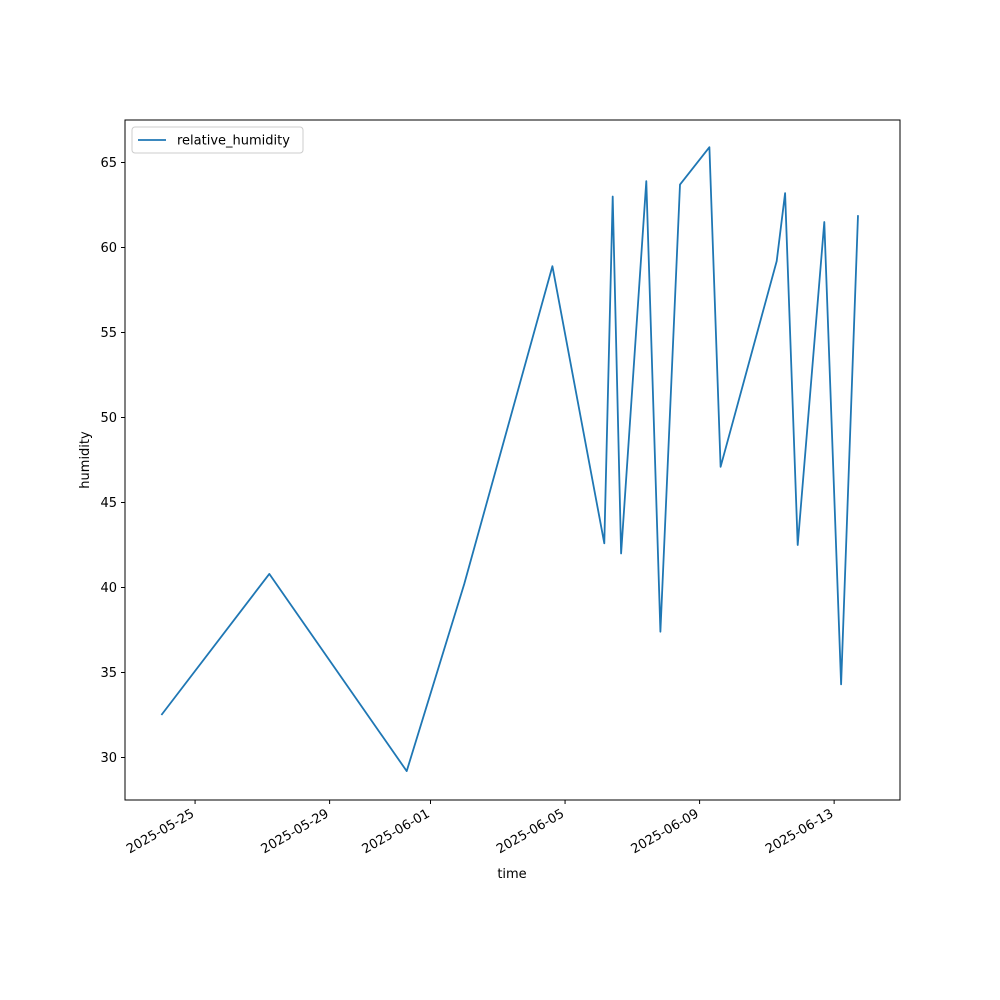 This screenshot has width=1000, height=1000. I want to click on y-tick-label: 60, so click(108, 248).